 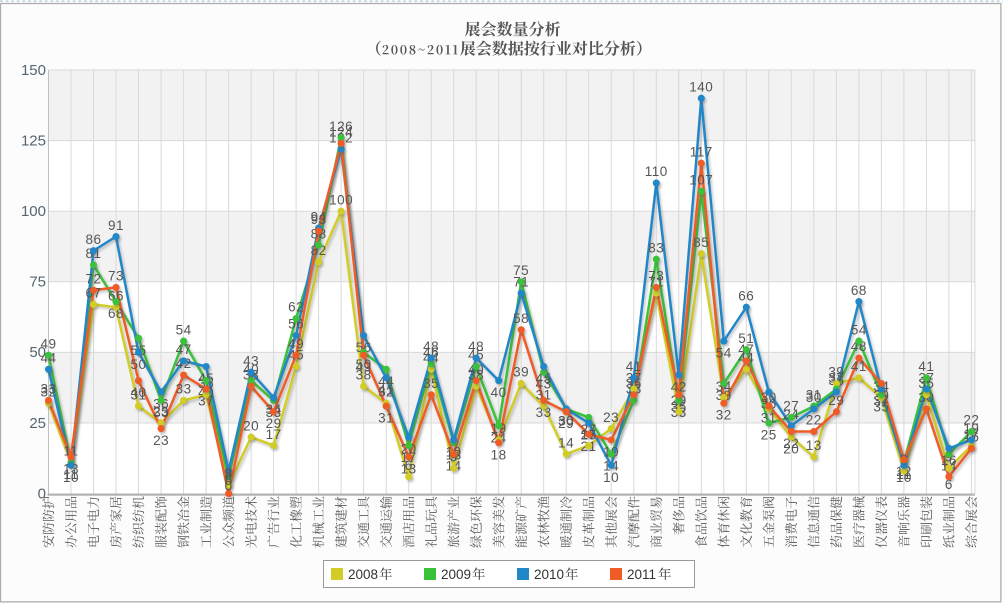 What do you see at coordinates (229, 486) in the screenshot?
I see `svg-text: 0` at bounding box center [229, 486].